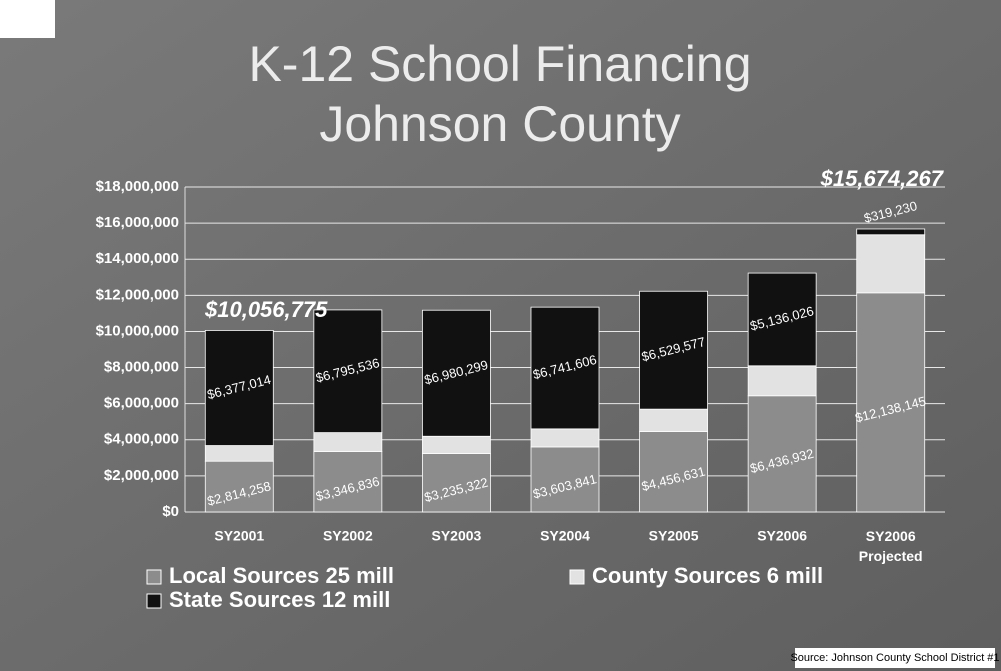 The height and width of the screenshot is (671, 1001). I want to click on y-tick-label: $10,000,000, so click(137, 330).